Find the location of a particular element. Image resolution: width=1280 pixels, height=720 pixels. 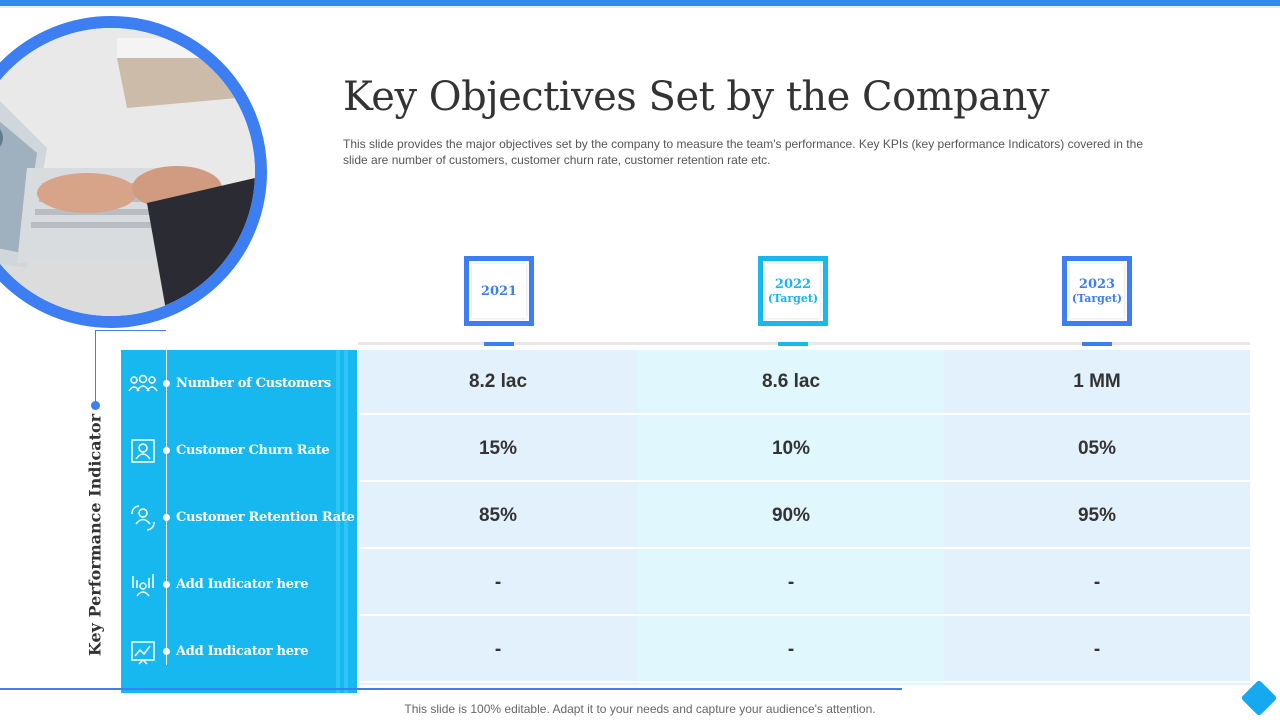

value-cell: 95% is located at coordinates (1097, 516).